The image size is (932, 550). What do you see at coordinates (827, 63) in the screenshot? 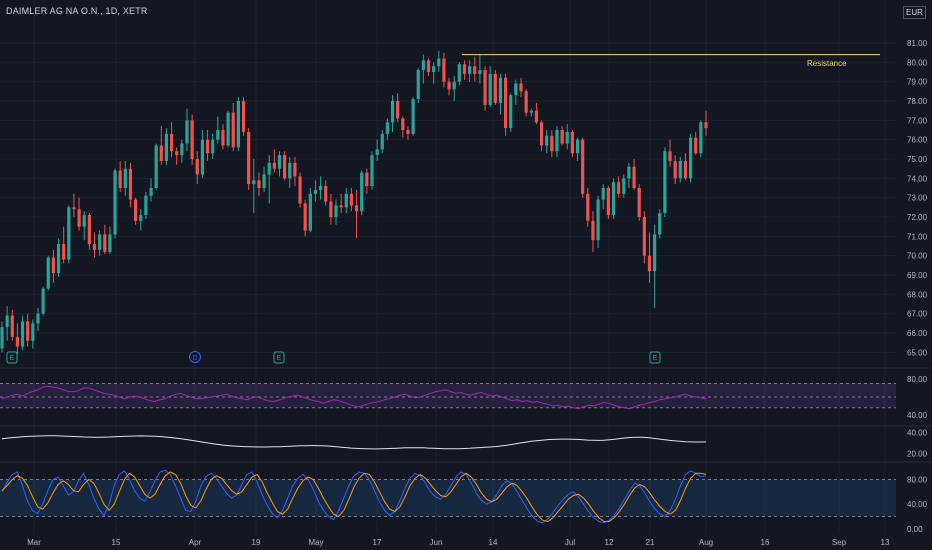
I see `resistance-label: Resistance` at bounding box center [827, 63].